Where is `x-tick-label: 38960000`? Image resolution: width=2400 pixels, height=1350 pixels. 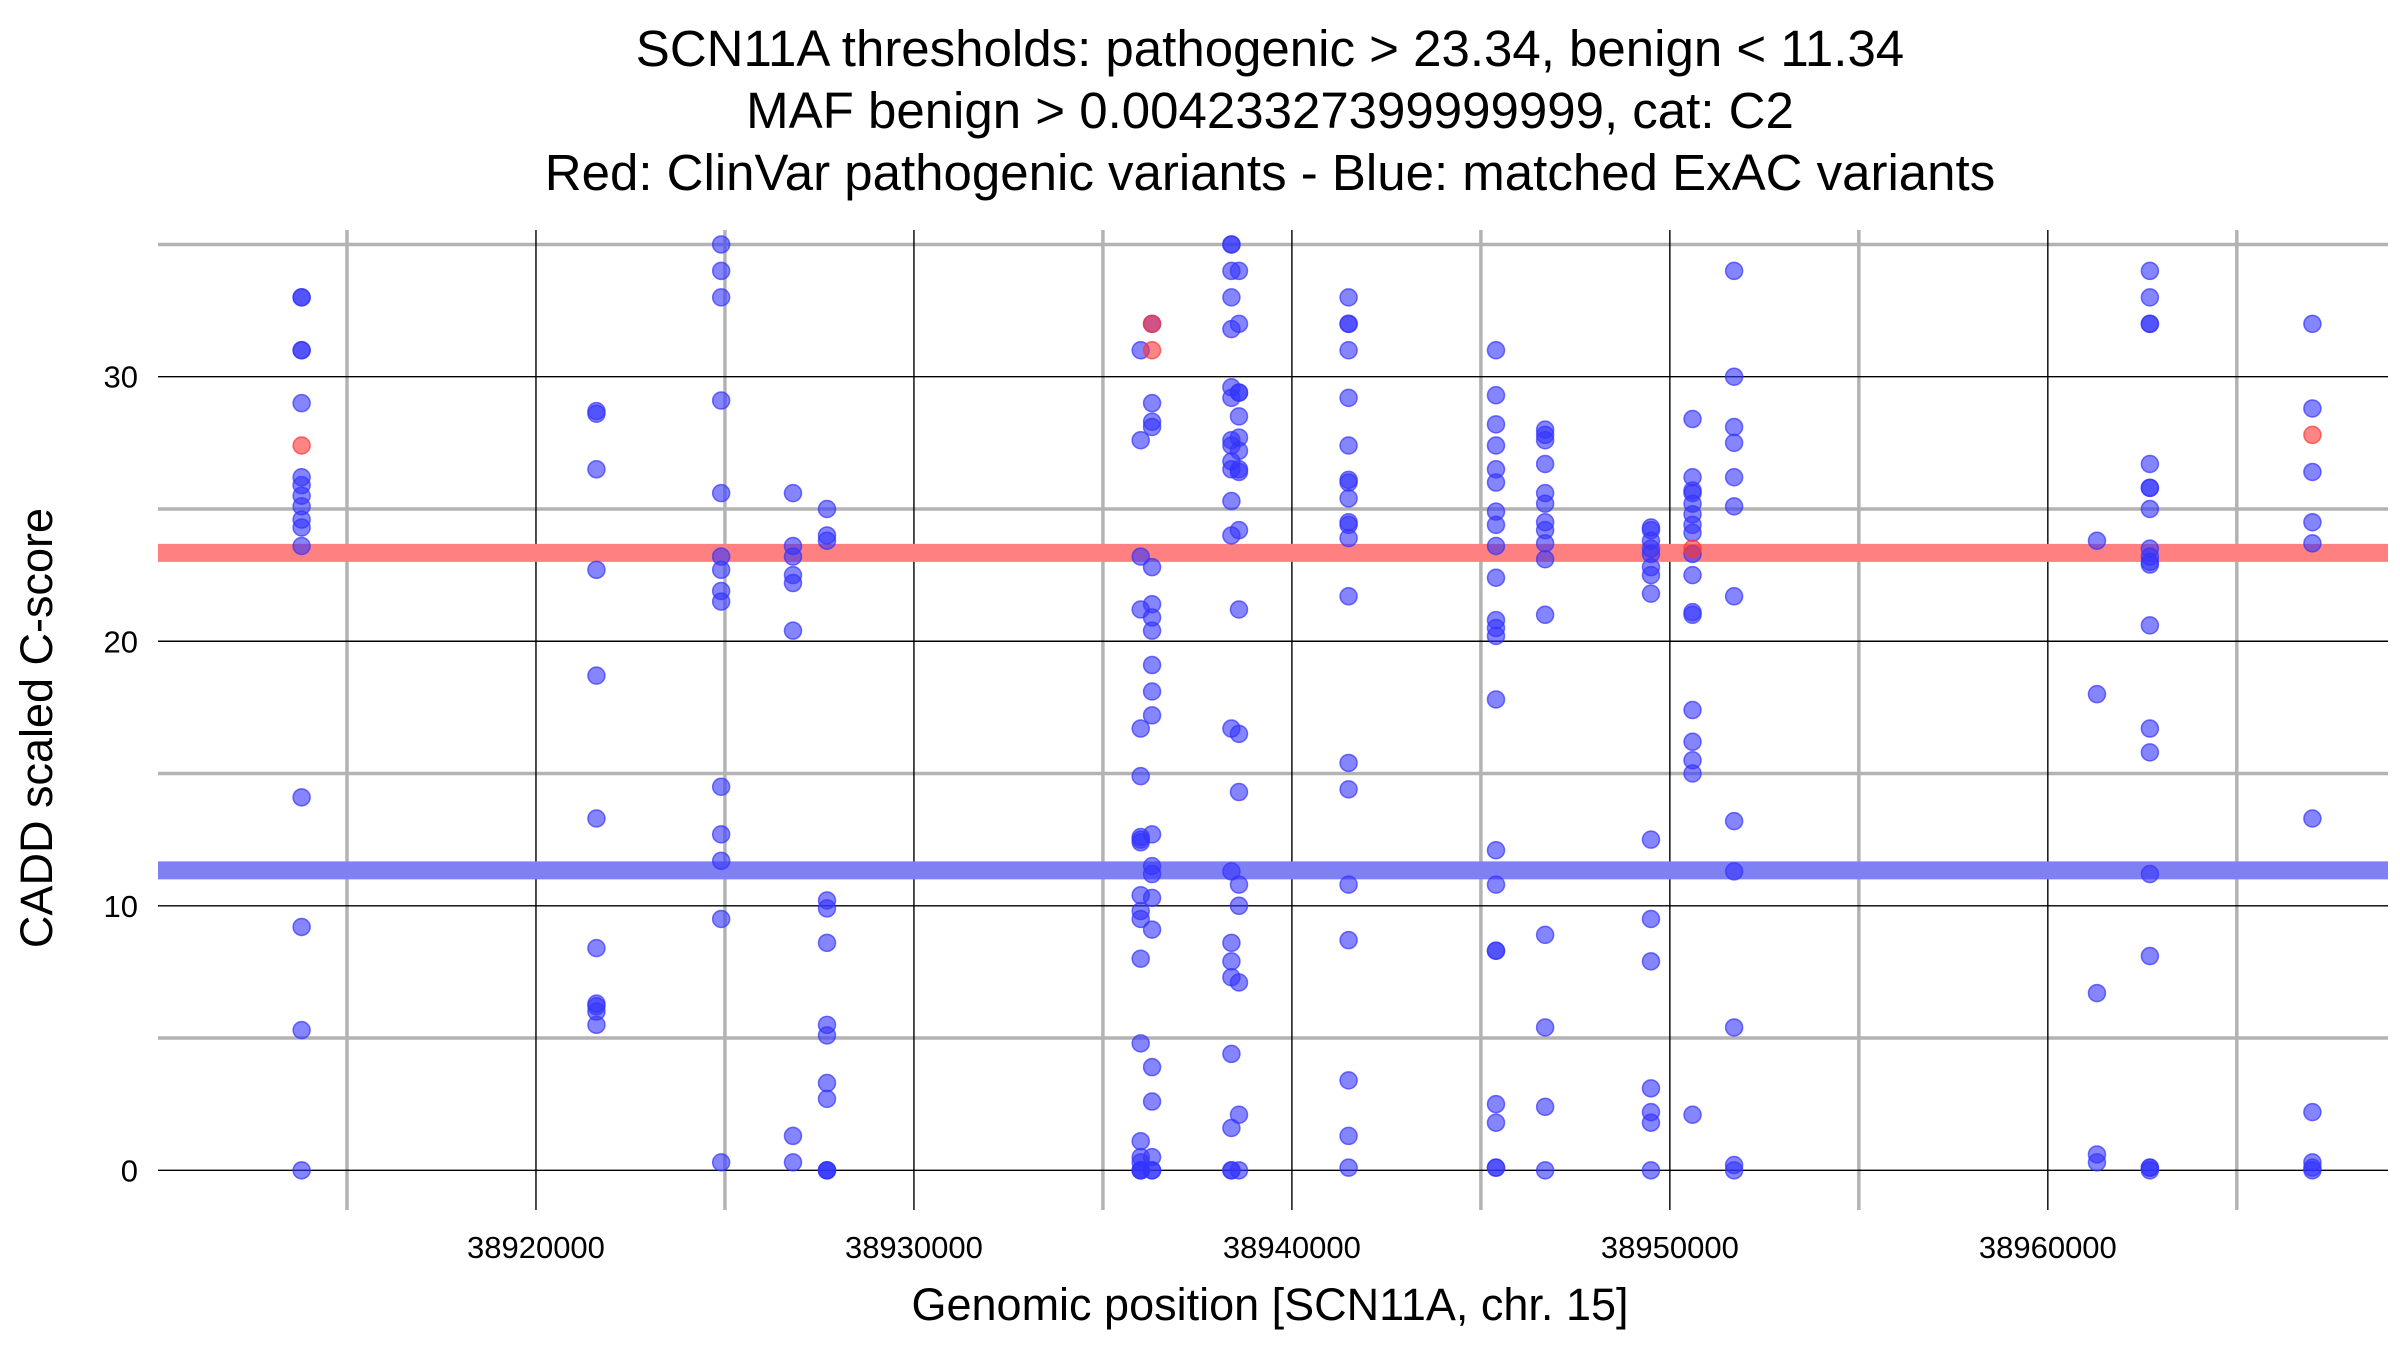
x-tick-label: 38960000 is located at coordinates (2048, 1247).